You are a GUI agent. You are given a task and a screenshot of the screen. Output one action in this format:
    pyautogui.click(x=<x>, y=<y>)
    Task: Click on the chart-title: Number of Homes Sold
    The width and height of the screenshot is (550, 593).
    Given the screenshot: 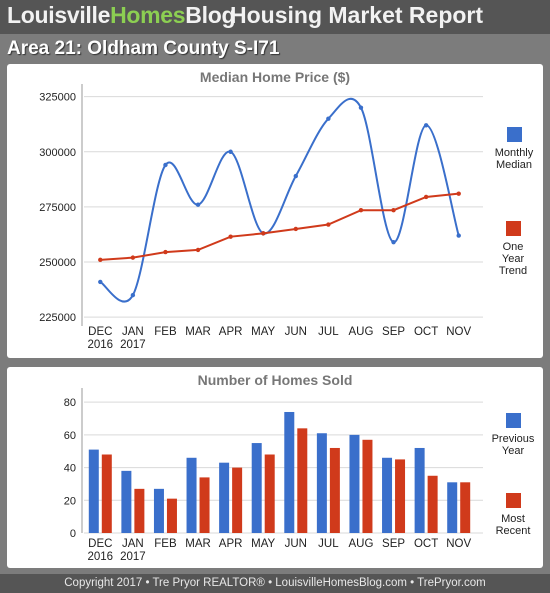 What is the action you would take?
    pyautogui.click(x=275, y=380)
    